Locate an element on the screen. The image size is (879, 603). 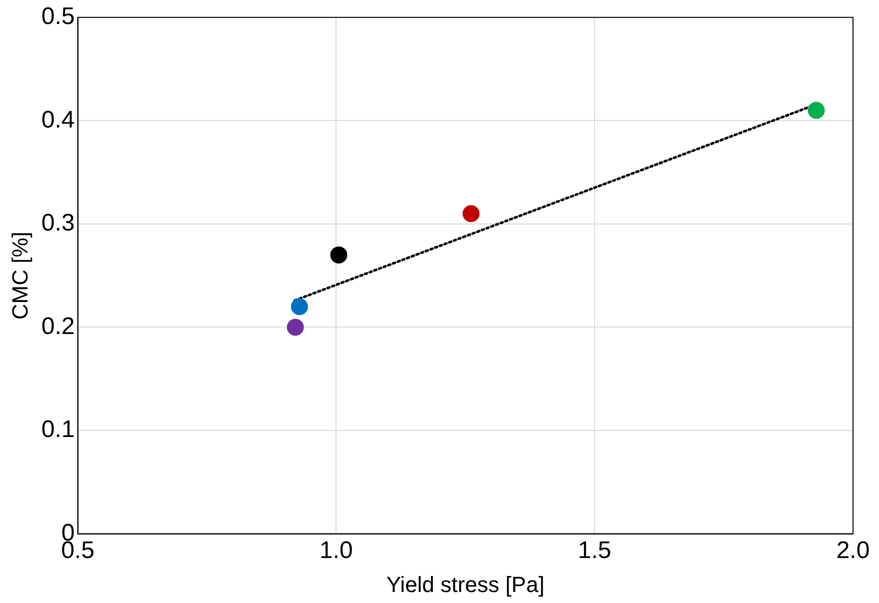
y-tick-label: 0.5 is located at coordinates (58, 16).